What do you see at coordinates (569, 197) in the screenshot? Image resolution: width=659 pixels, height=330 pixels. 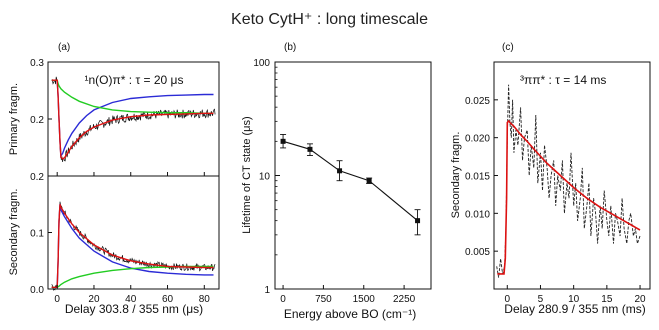 I see `panel-c-fit-line` at bounding box center [569, 197].